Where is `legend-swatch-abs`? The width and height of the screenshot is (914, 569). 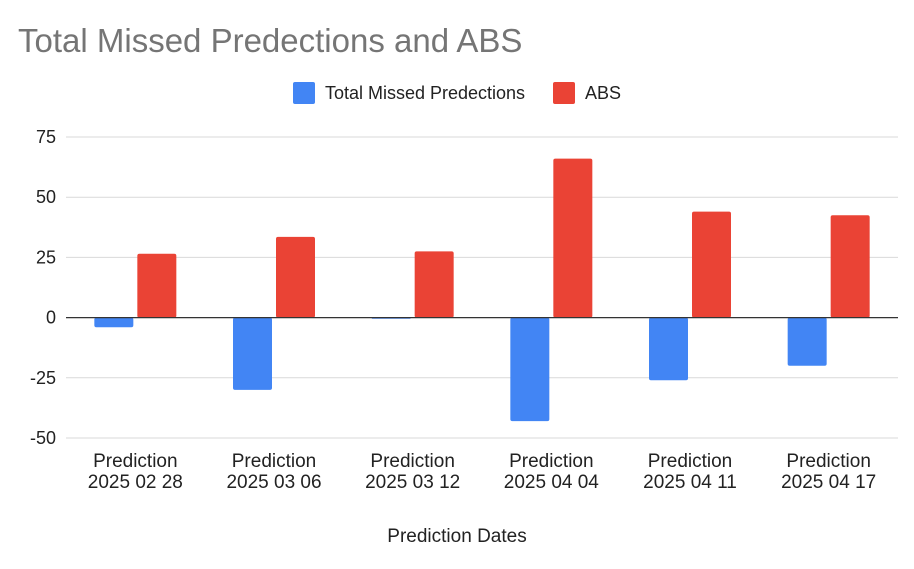
legend-swatch-abs is located at coordinates (564, 93).